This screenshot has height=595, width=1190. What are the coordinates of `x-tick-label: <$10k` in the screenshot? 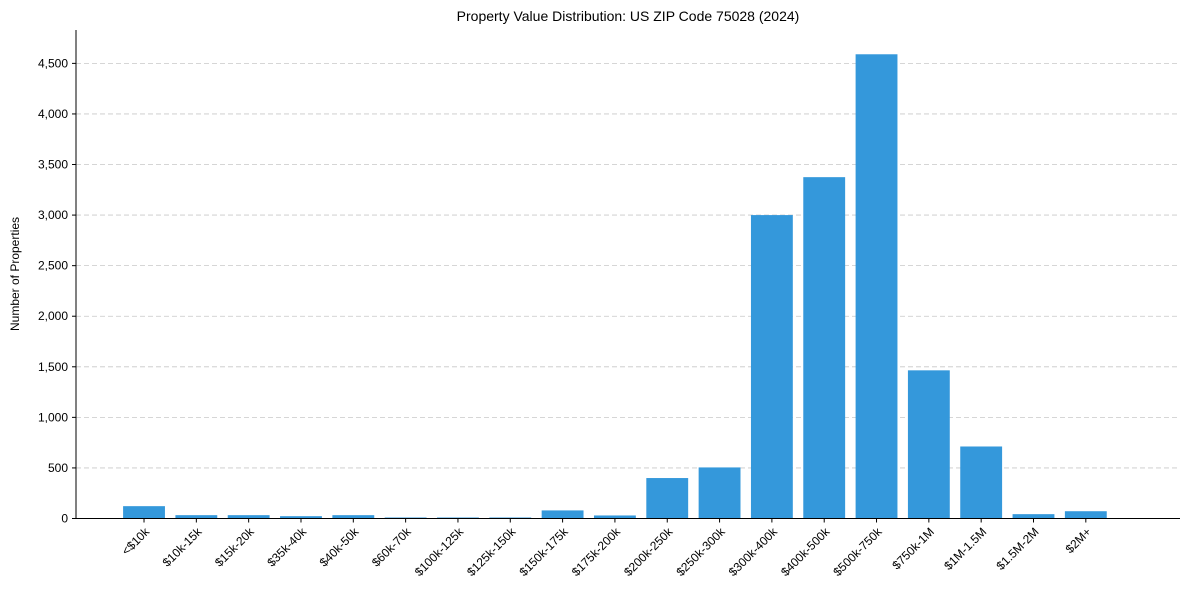 It's located at (136, 541).